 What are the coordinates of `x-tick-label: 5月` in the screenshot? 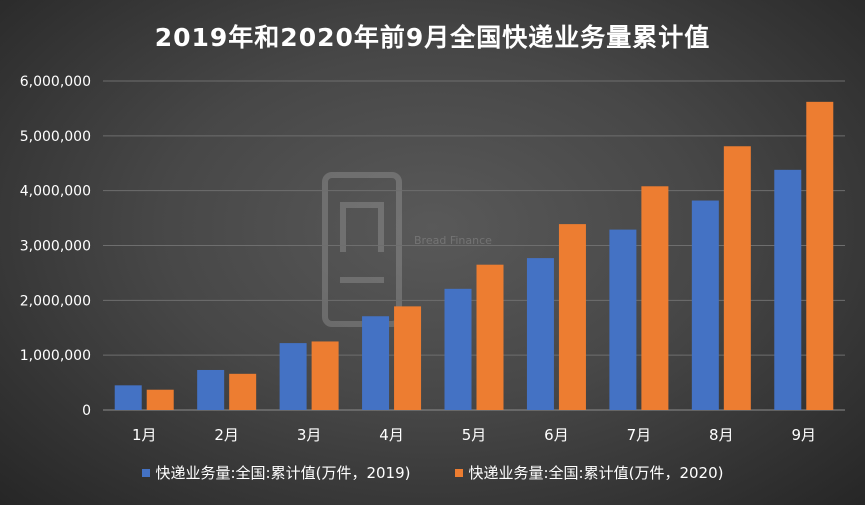 It's located at (474, 435).